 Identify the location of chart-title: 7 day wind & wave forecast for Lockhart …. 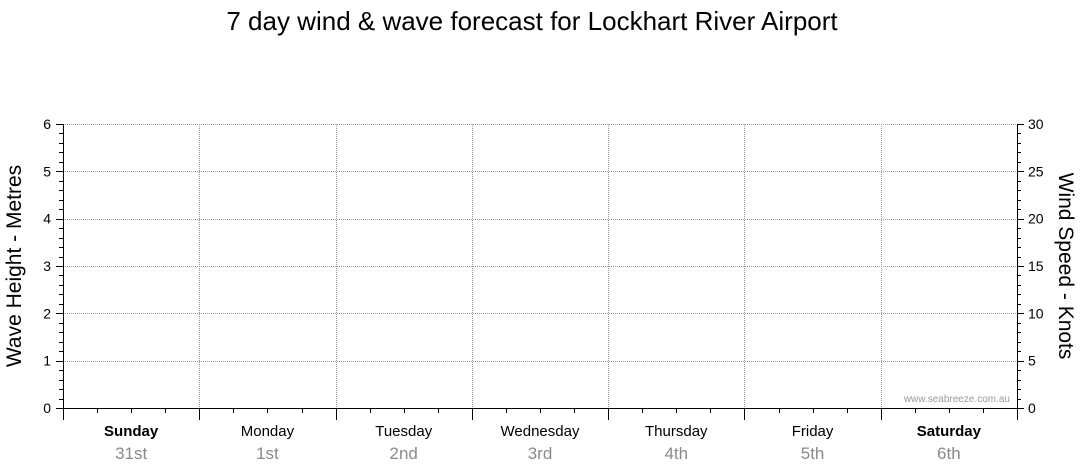
(532, 21).